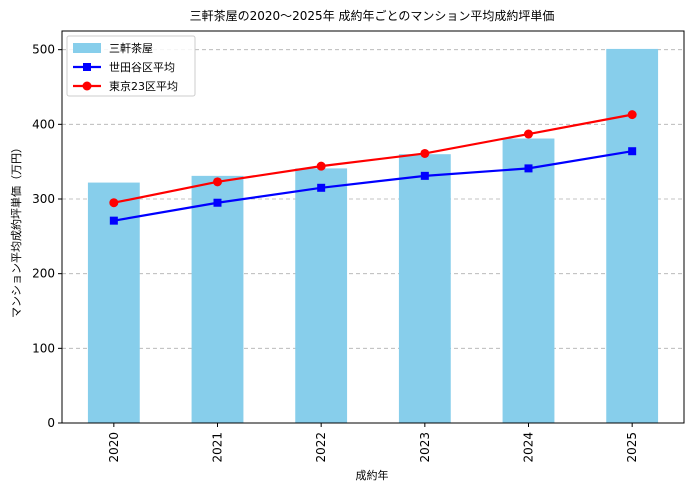 The height and width of the screenshot is (493, 693). What do you see at coordinates (528, 280) in the screenshot?
I see `bar-2024` at bounding box center [528, 280].